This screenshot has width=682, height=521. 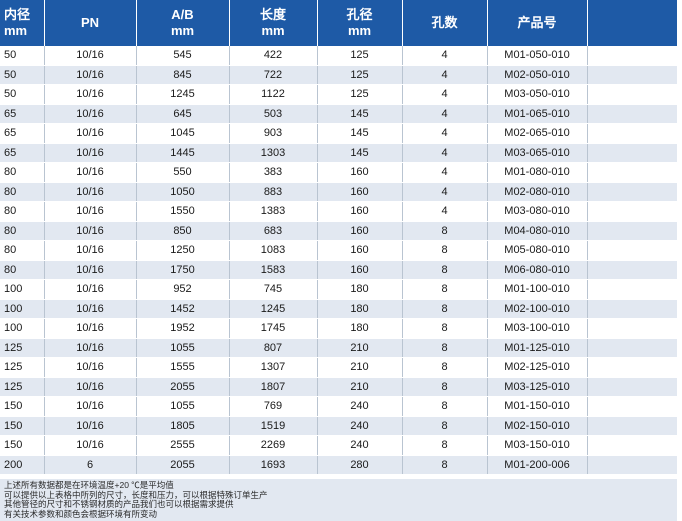 What do you see at coordinates (183, 250) in the screenshot?
I see `cell-ab: 1250` at bounding box center [183, 250].